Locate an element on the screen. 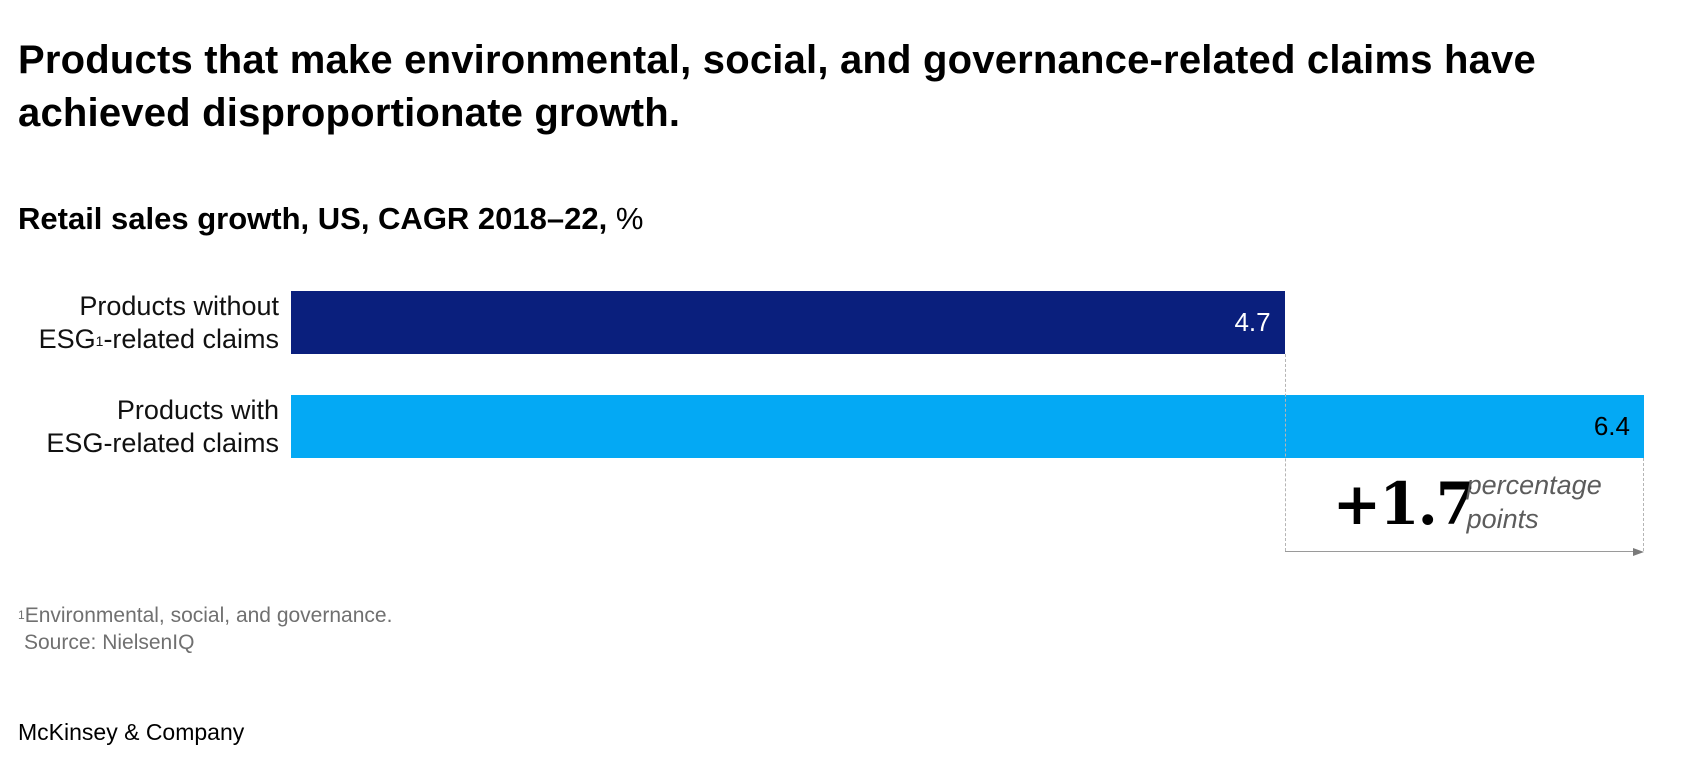  difference-value: +1.7 is located at coordinates (1404, 504).